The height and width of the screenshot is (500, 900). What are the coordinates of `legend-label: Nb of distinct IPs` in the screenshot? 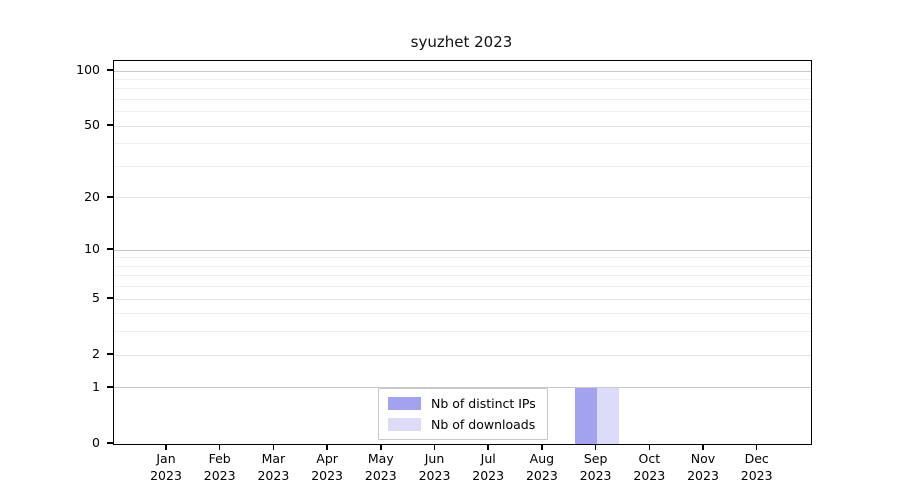 It's located at (483, 403).